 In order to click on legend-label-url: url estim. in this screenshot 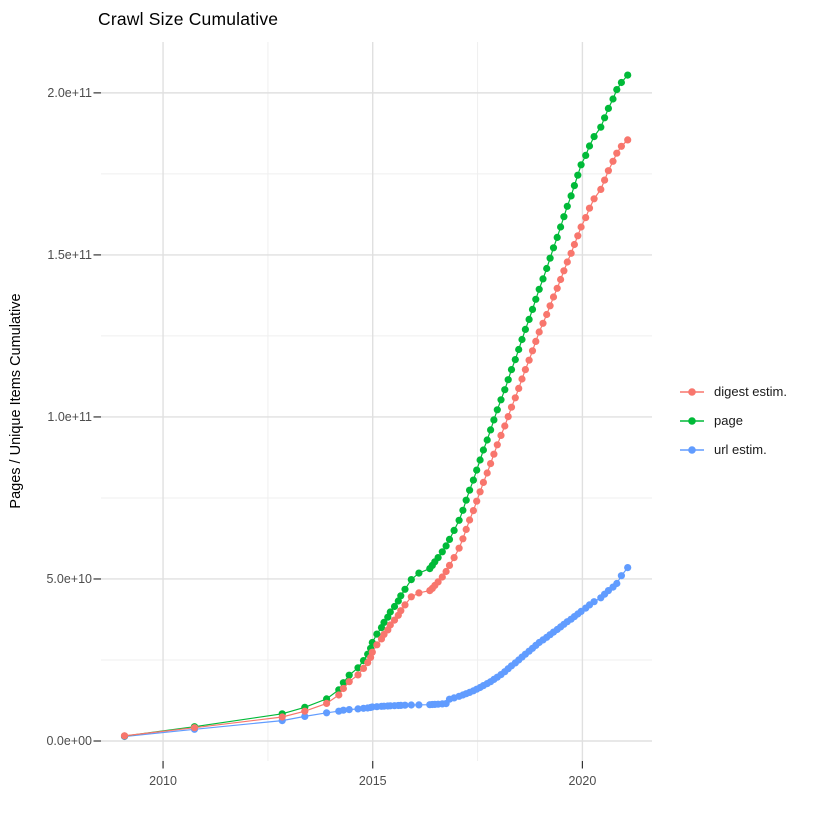, I will do `click(740, 449)`.